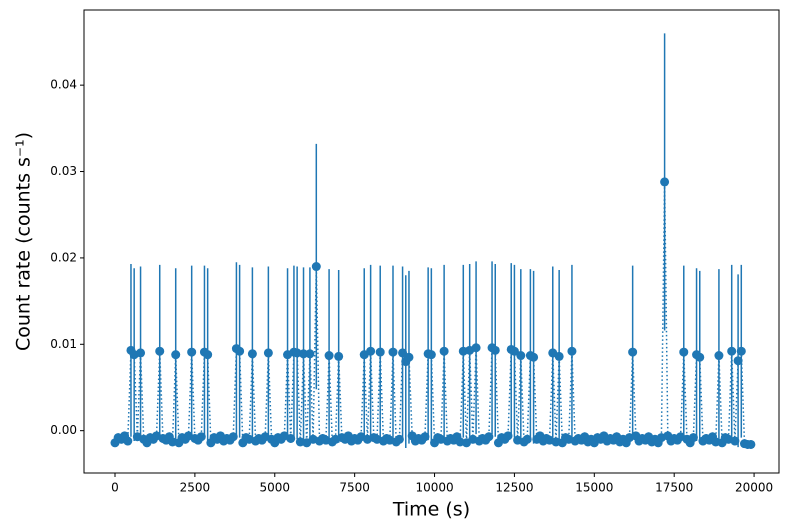  What do you see at coordinates (754, 488) in the screenshot?
I see `x-tick-label: 20000` at bounding box center [754, 488].